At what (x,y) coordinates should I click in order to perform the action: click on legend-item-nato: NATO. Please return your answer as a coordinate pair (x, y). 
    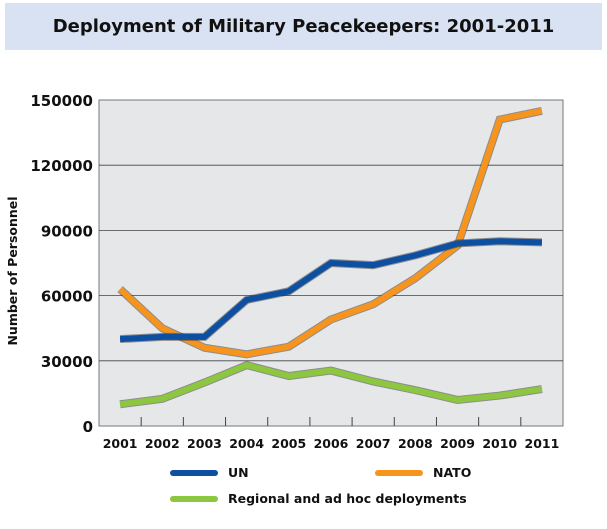
    Looking at the image, I should click on (423, 472).